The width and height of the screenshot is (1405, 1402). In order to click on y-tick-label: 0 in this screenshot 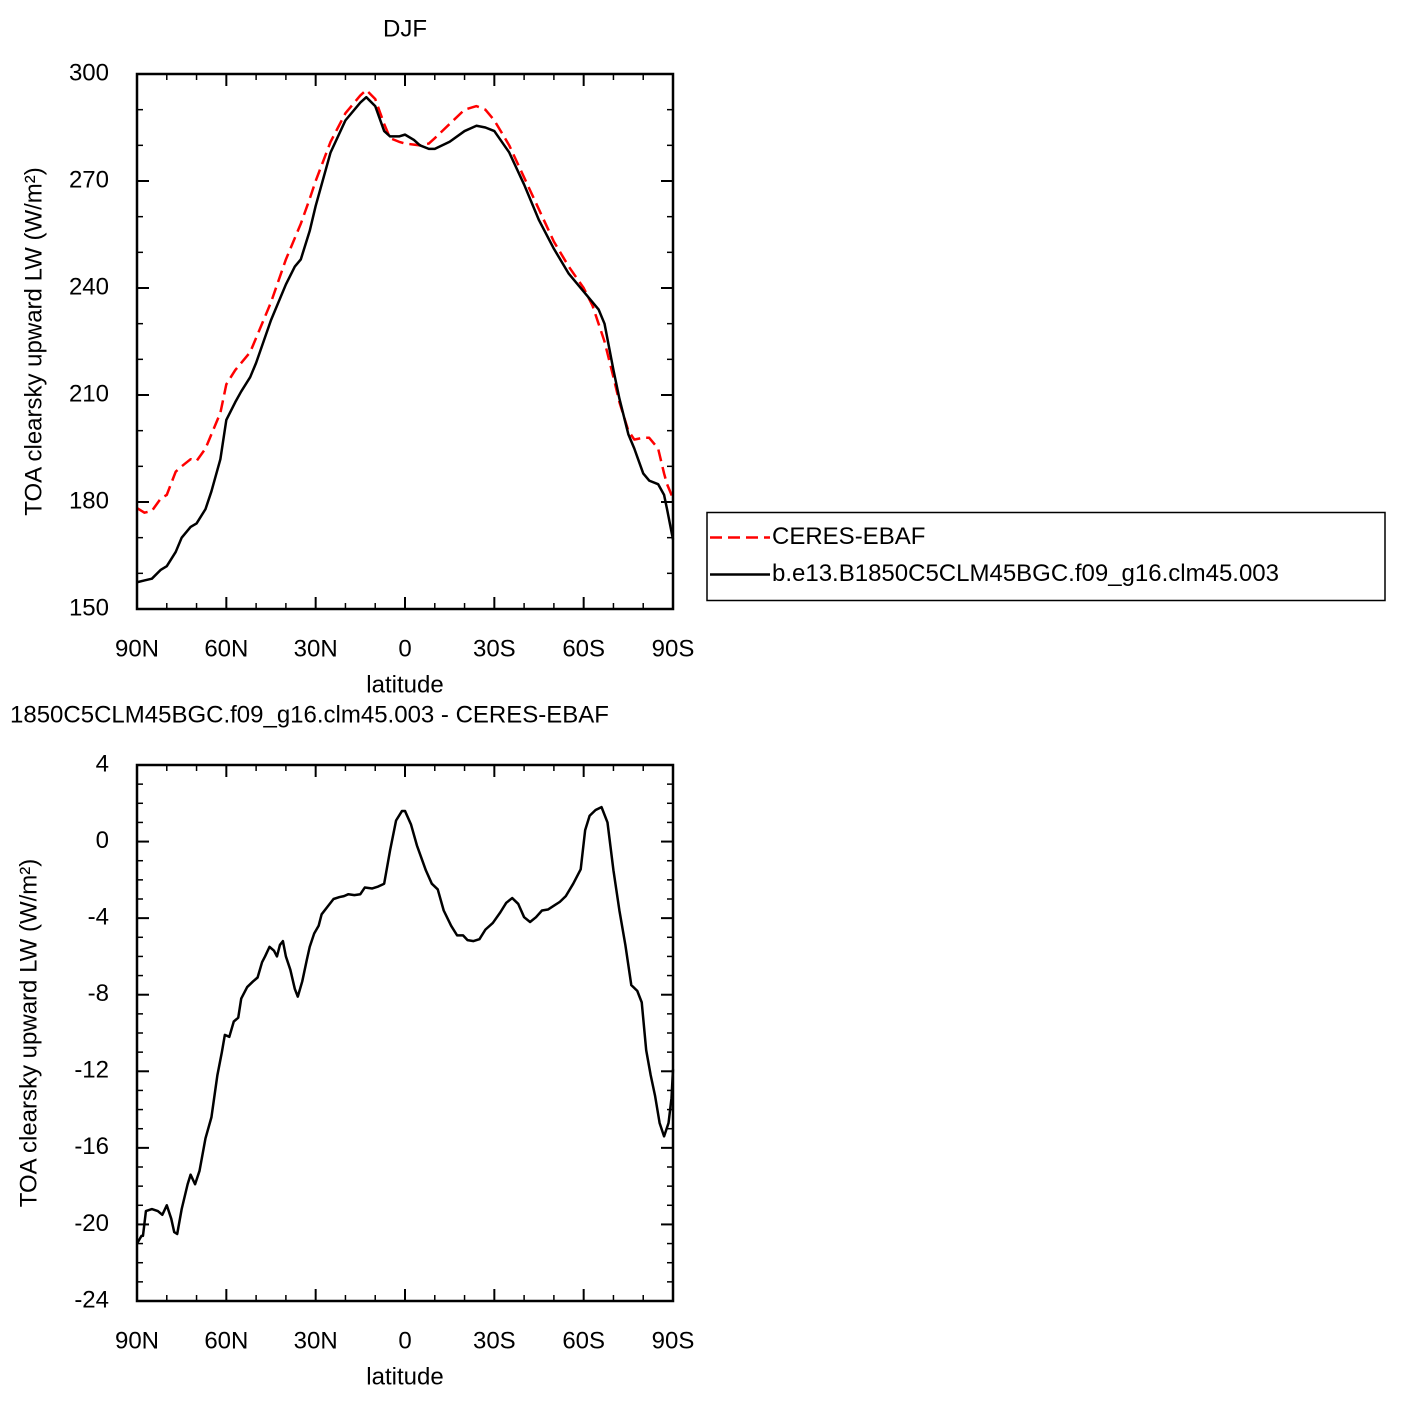, I will do `click(102, 840)`.